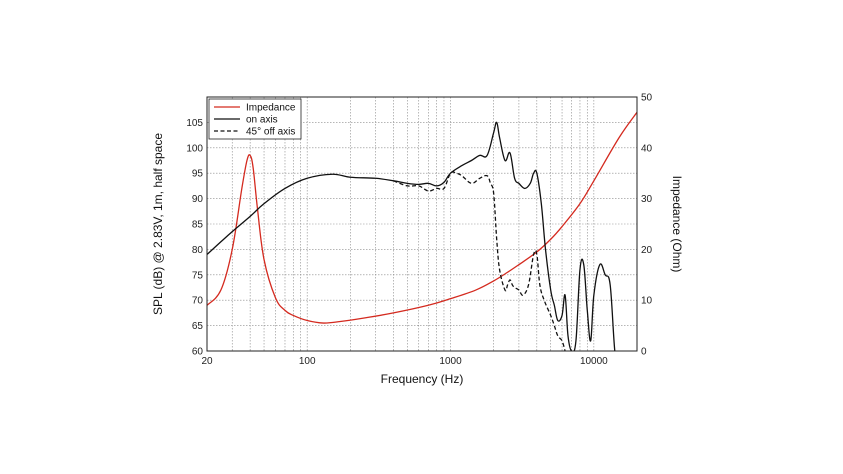  What do you see at coordinates (647, 148) in the screenshot?
I see `y2-tick-label: 40` at bounding box center [647, 148].